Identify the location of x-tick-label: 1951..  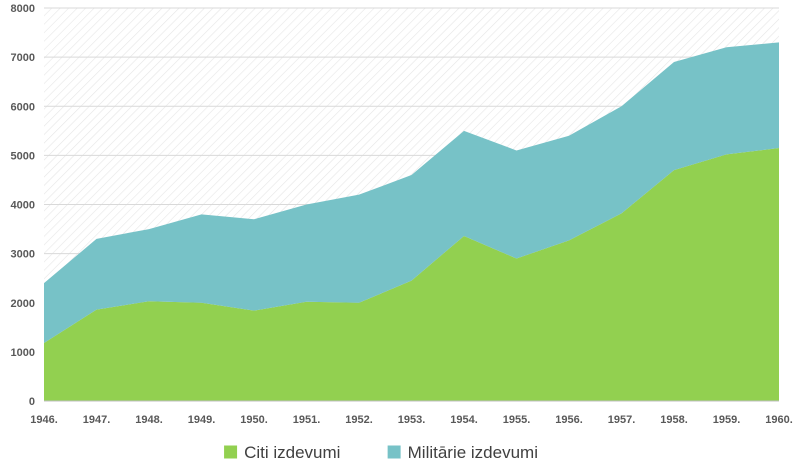
(307, 420).